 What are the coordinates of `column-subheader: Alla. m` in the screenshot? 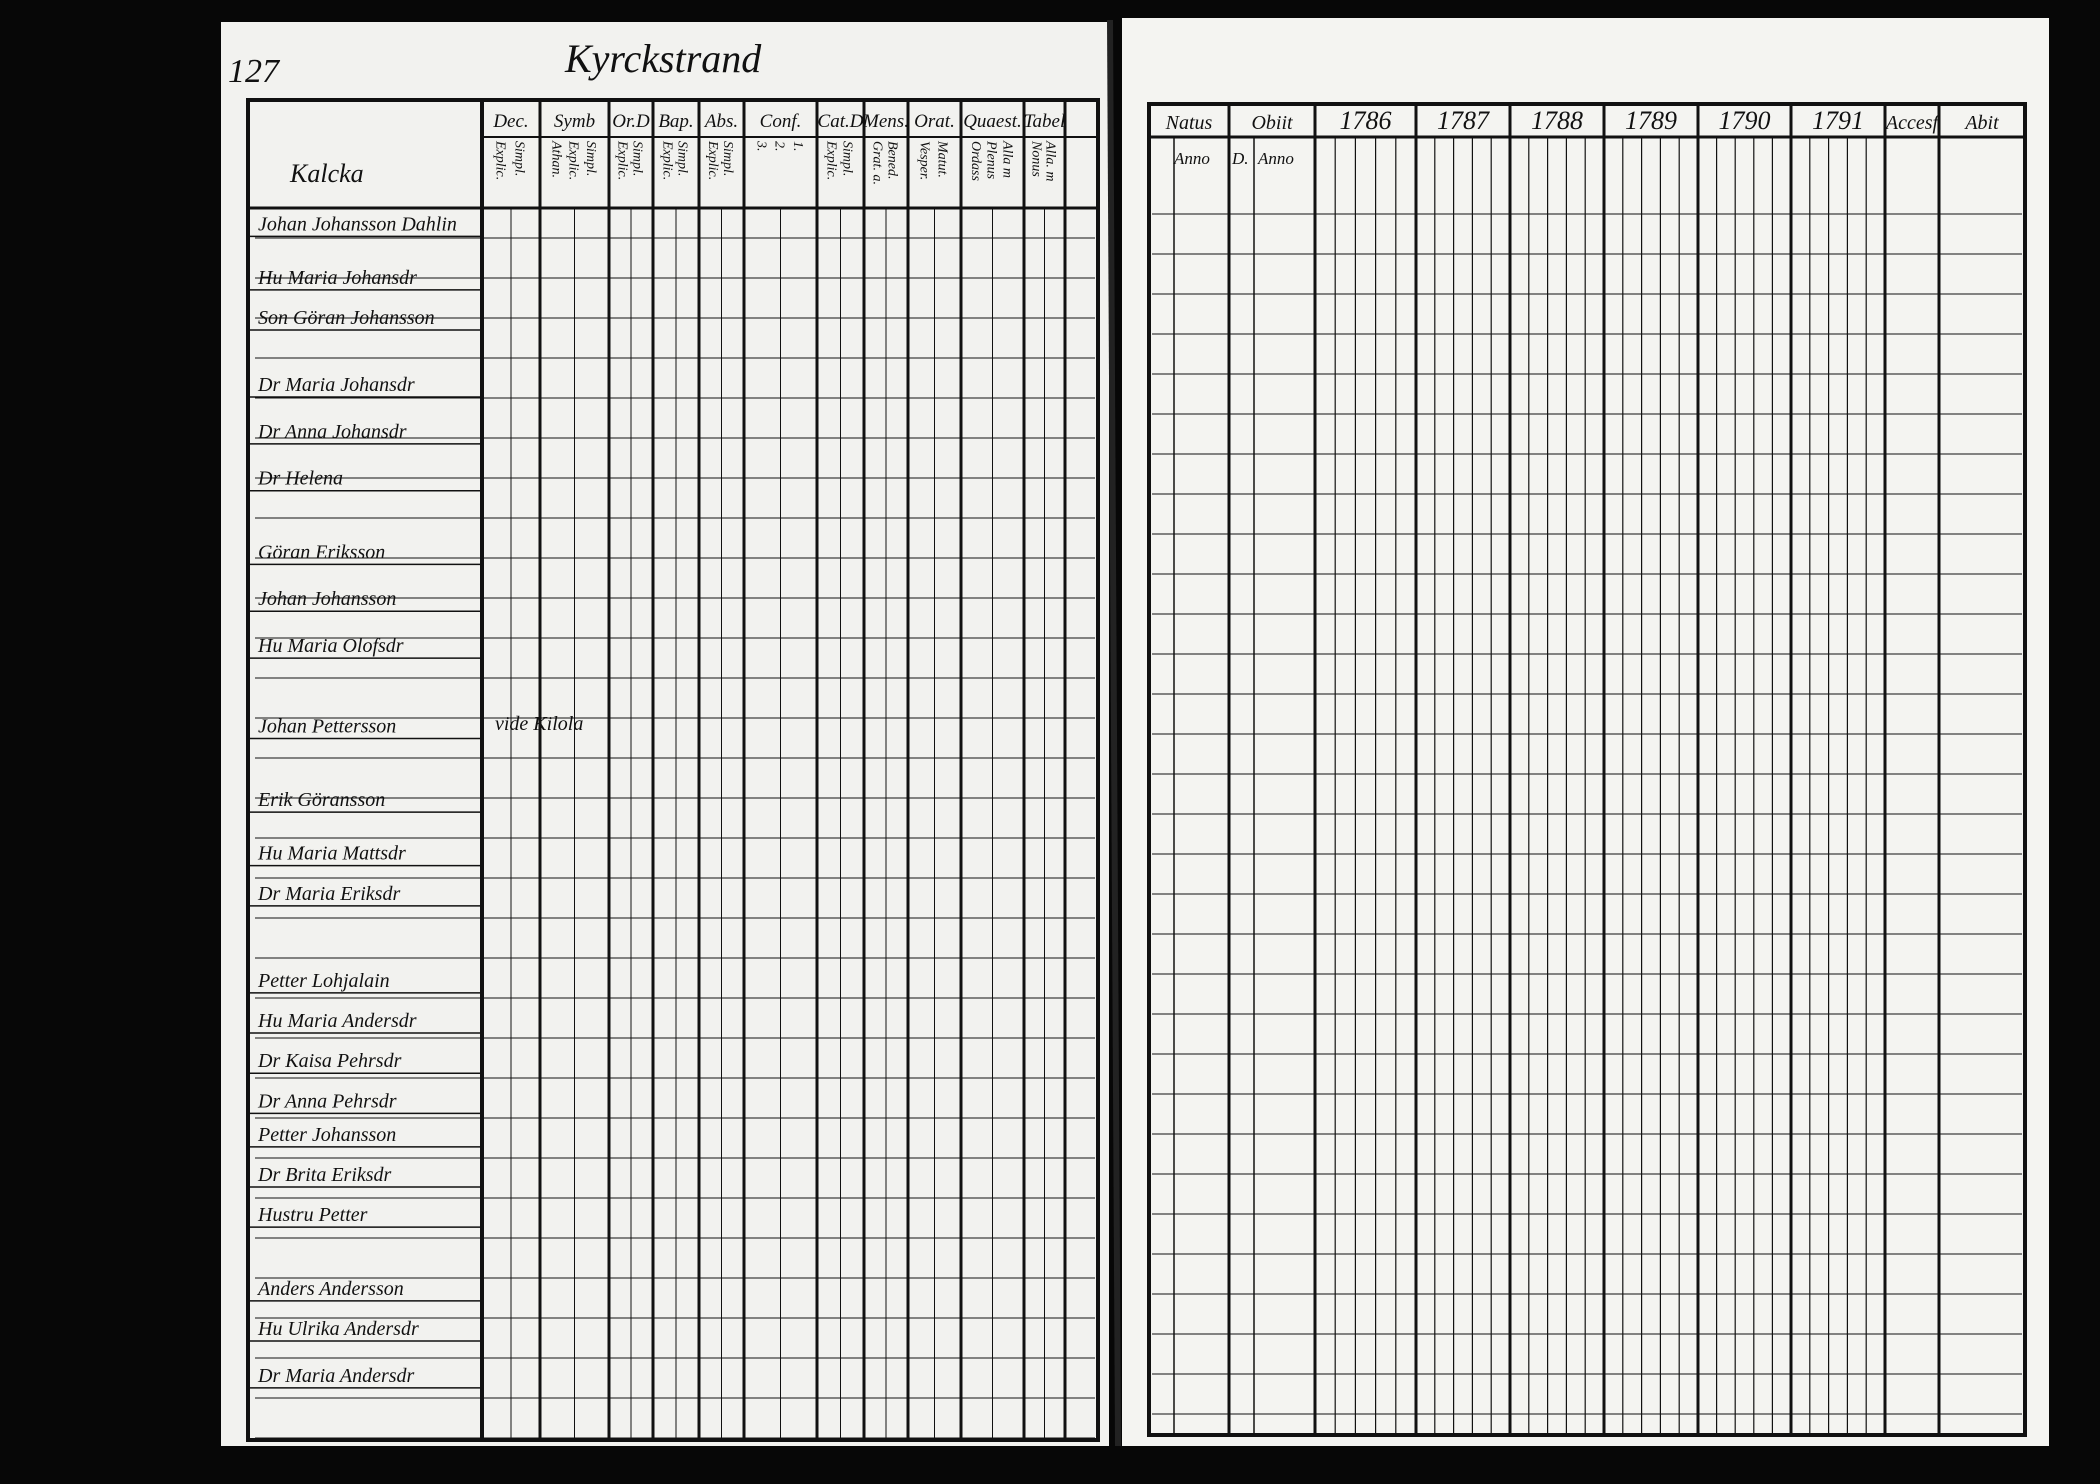 It's located at (1049, 160).